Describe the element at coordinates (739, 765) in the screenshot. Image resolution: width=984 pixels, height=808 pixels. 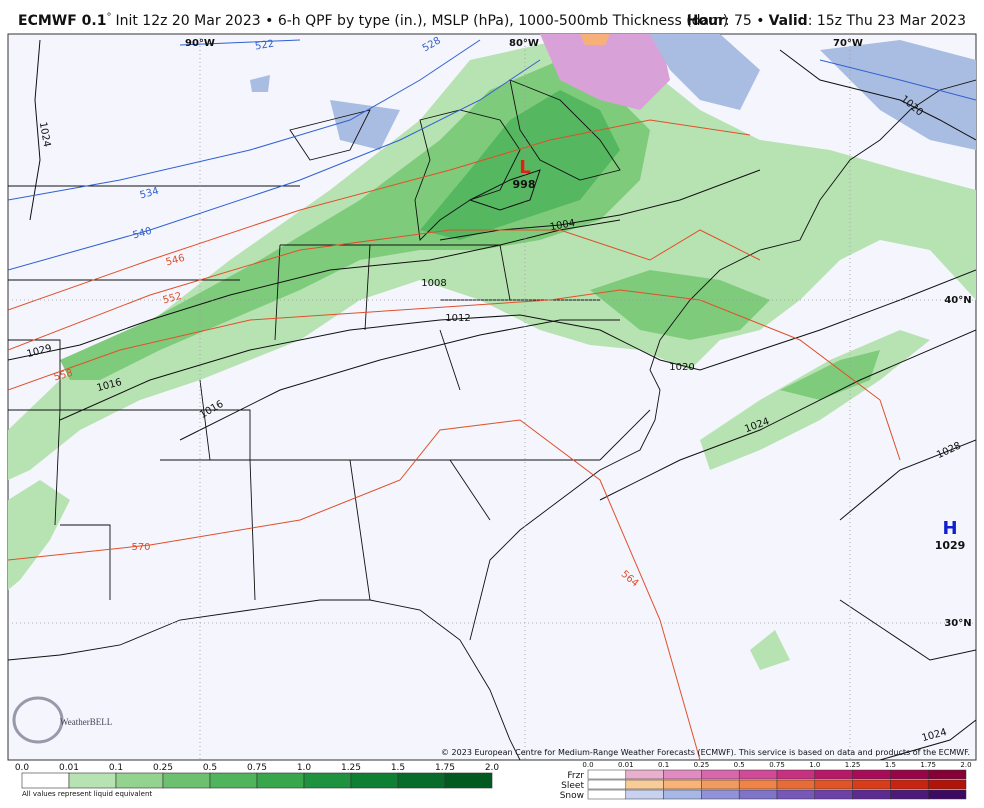
I see `mix-tick-label: 0.5` at that location.